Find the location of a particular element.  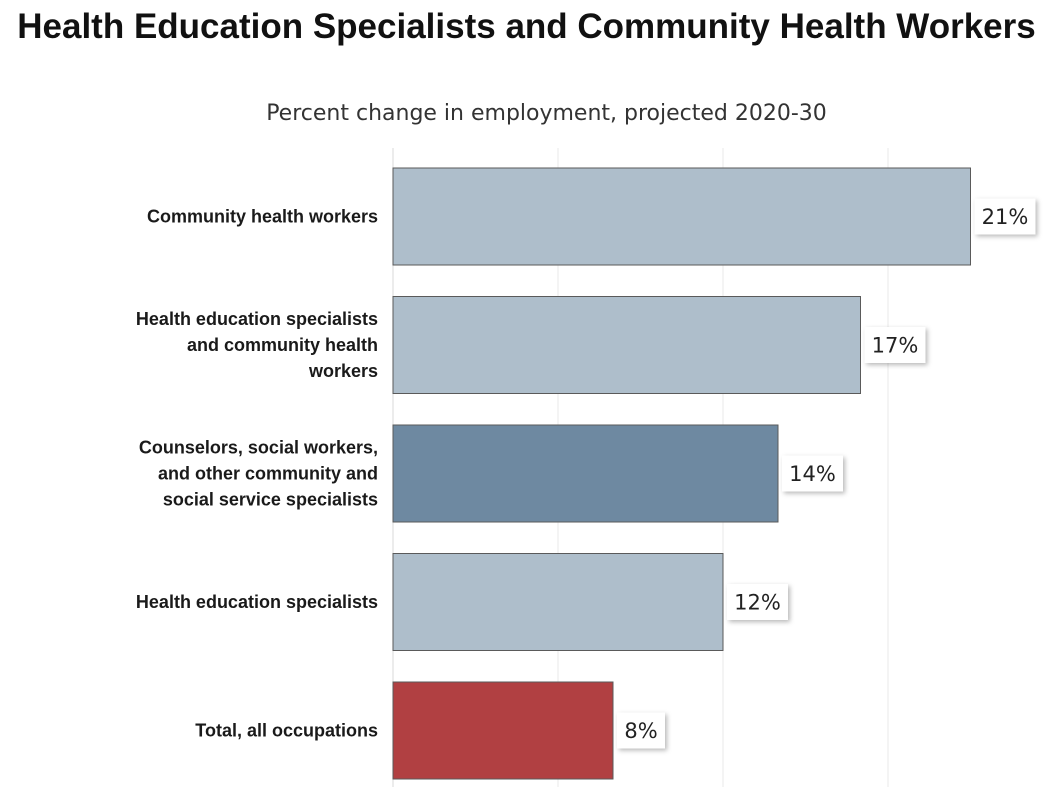

value-label-text: 8% is located at coordinates (640, 731).